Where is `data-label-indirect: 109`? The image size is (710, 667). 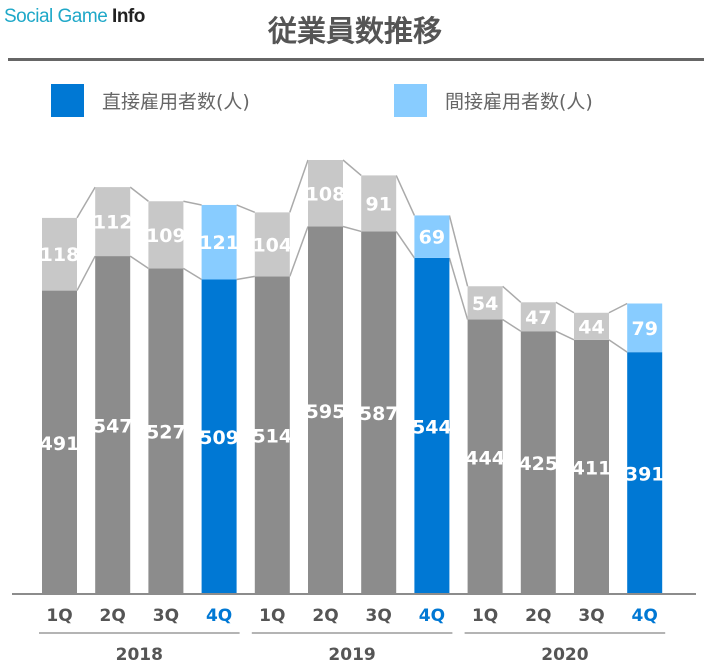 data-label-indirect: 109 is located at coordinates (166, 236).